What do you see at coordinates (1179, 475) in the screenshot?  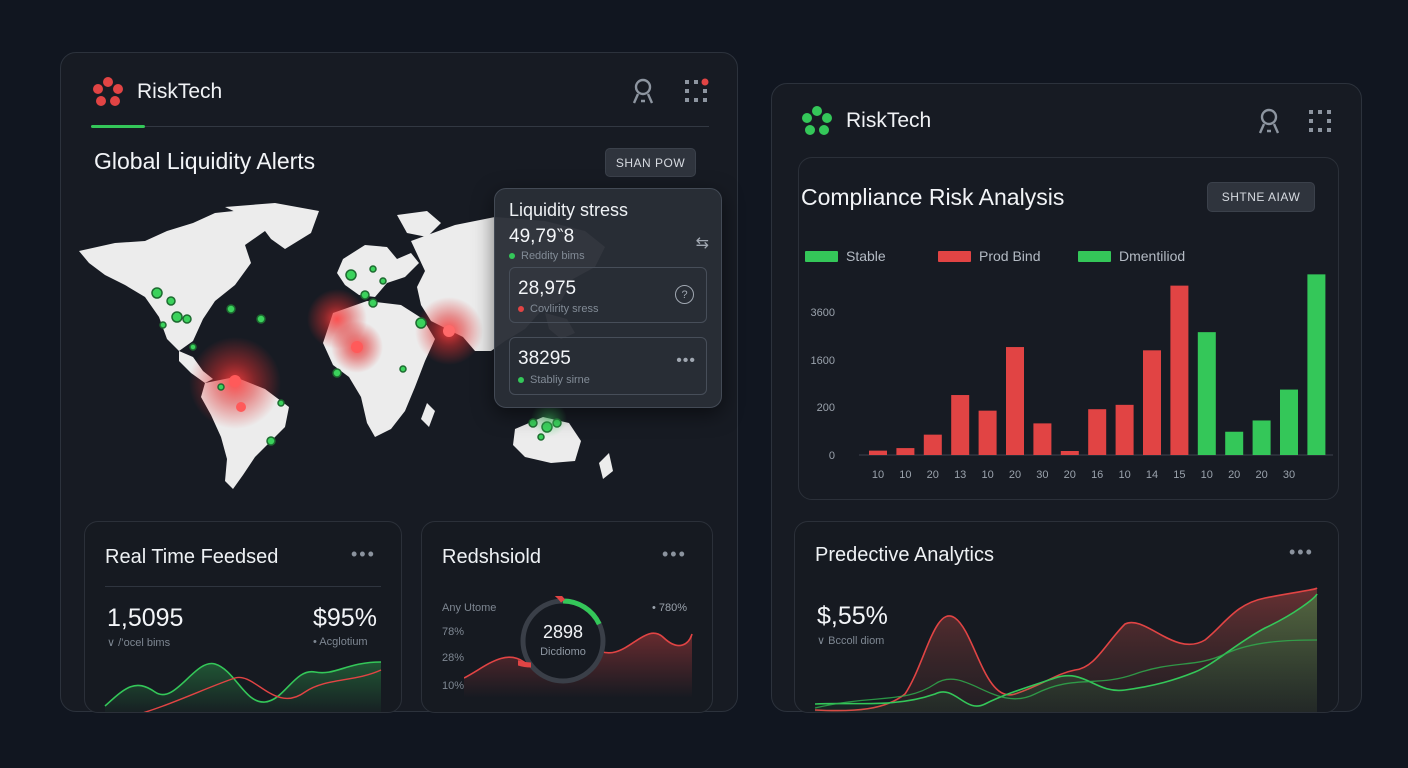 I see `x-tick-label: 15` at bounding box center [1179, 475].